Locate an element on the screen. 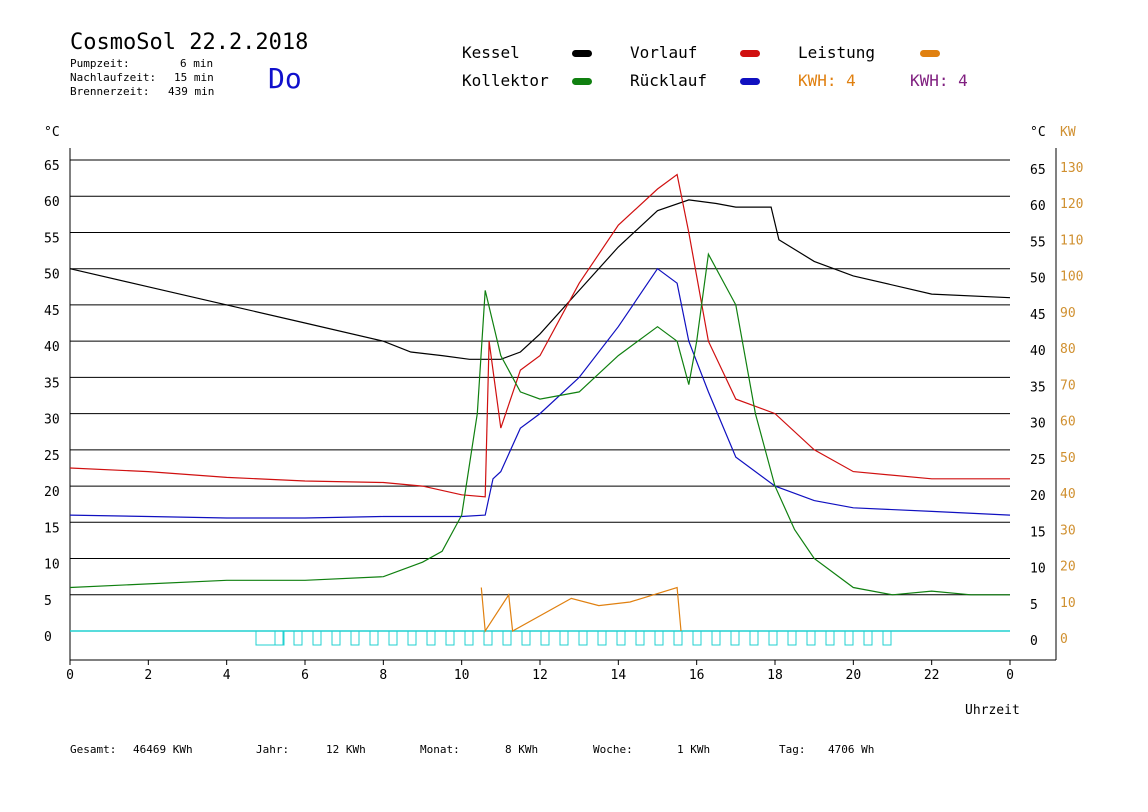 The width and height of the screenshot is (1148, 812). legend-ruecklauf-swatch is located at coordinates (750, 81).